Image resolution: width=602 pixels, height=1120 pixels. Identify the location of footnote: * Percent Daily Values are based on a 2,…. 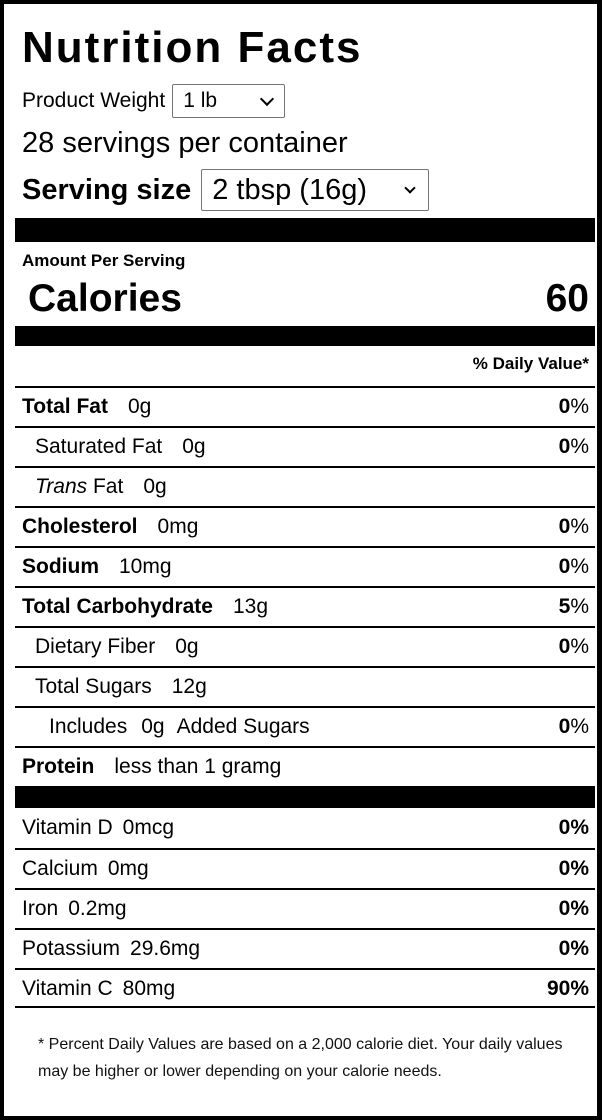
(300, 1058).